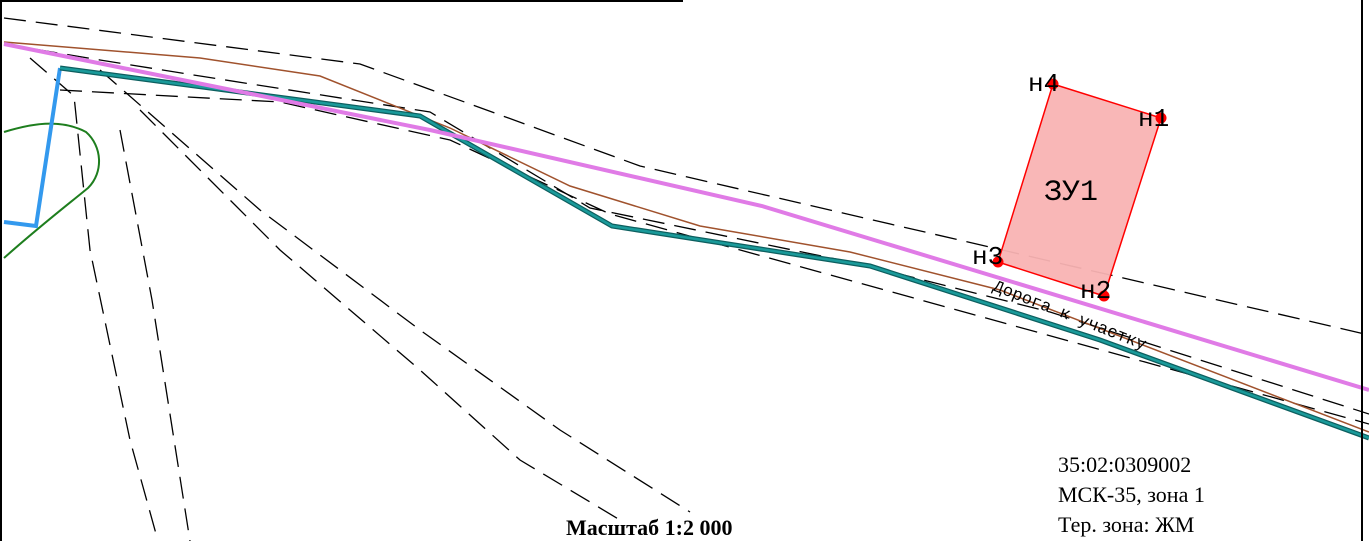  What do you see at coordinates (1053, 84) in the screenshot?
I see `point-n4-marker` at bounding box center [1053, 84].